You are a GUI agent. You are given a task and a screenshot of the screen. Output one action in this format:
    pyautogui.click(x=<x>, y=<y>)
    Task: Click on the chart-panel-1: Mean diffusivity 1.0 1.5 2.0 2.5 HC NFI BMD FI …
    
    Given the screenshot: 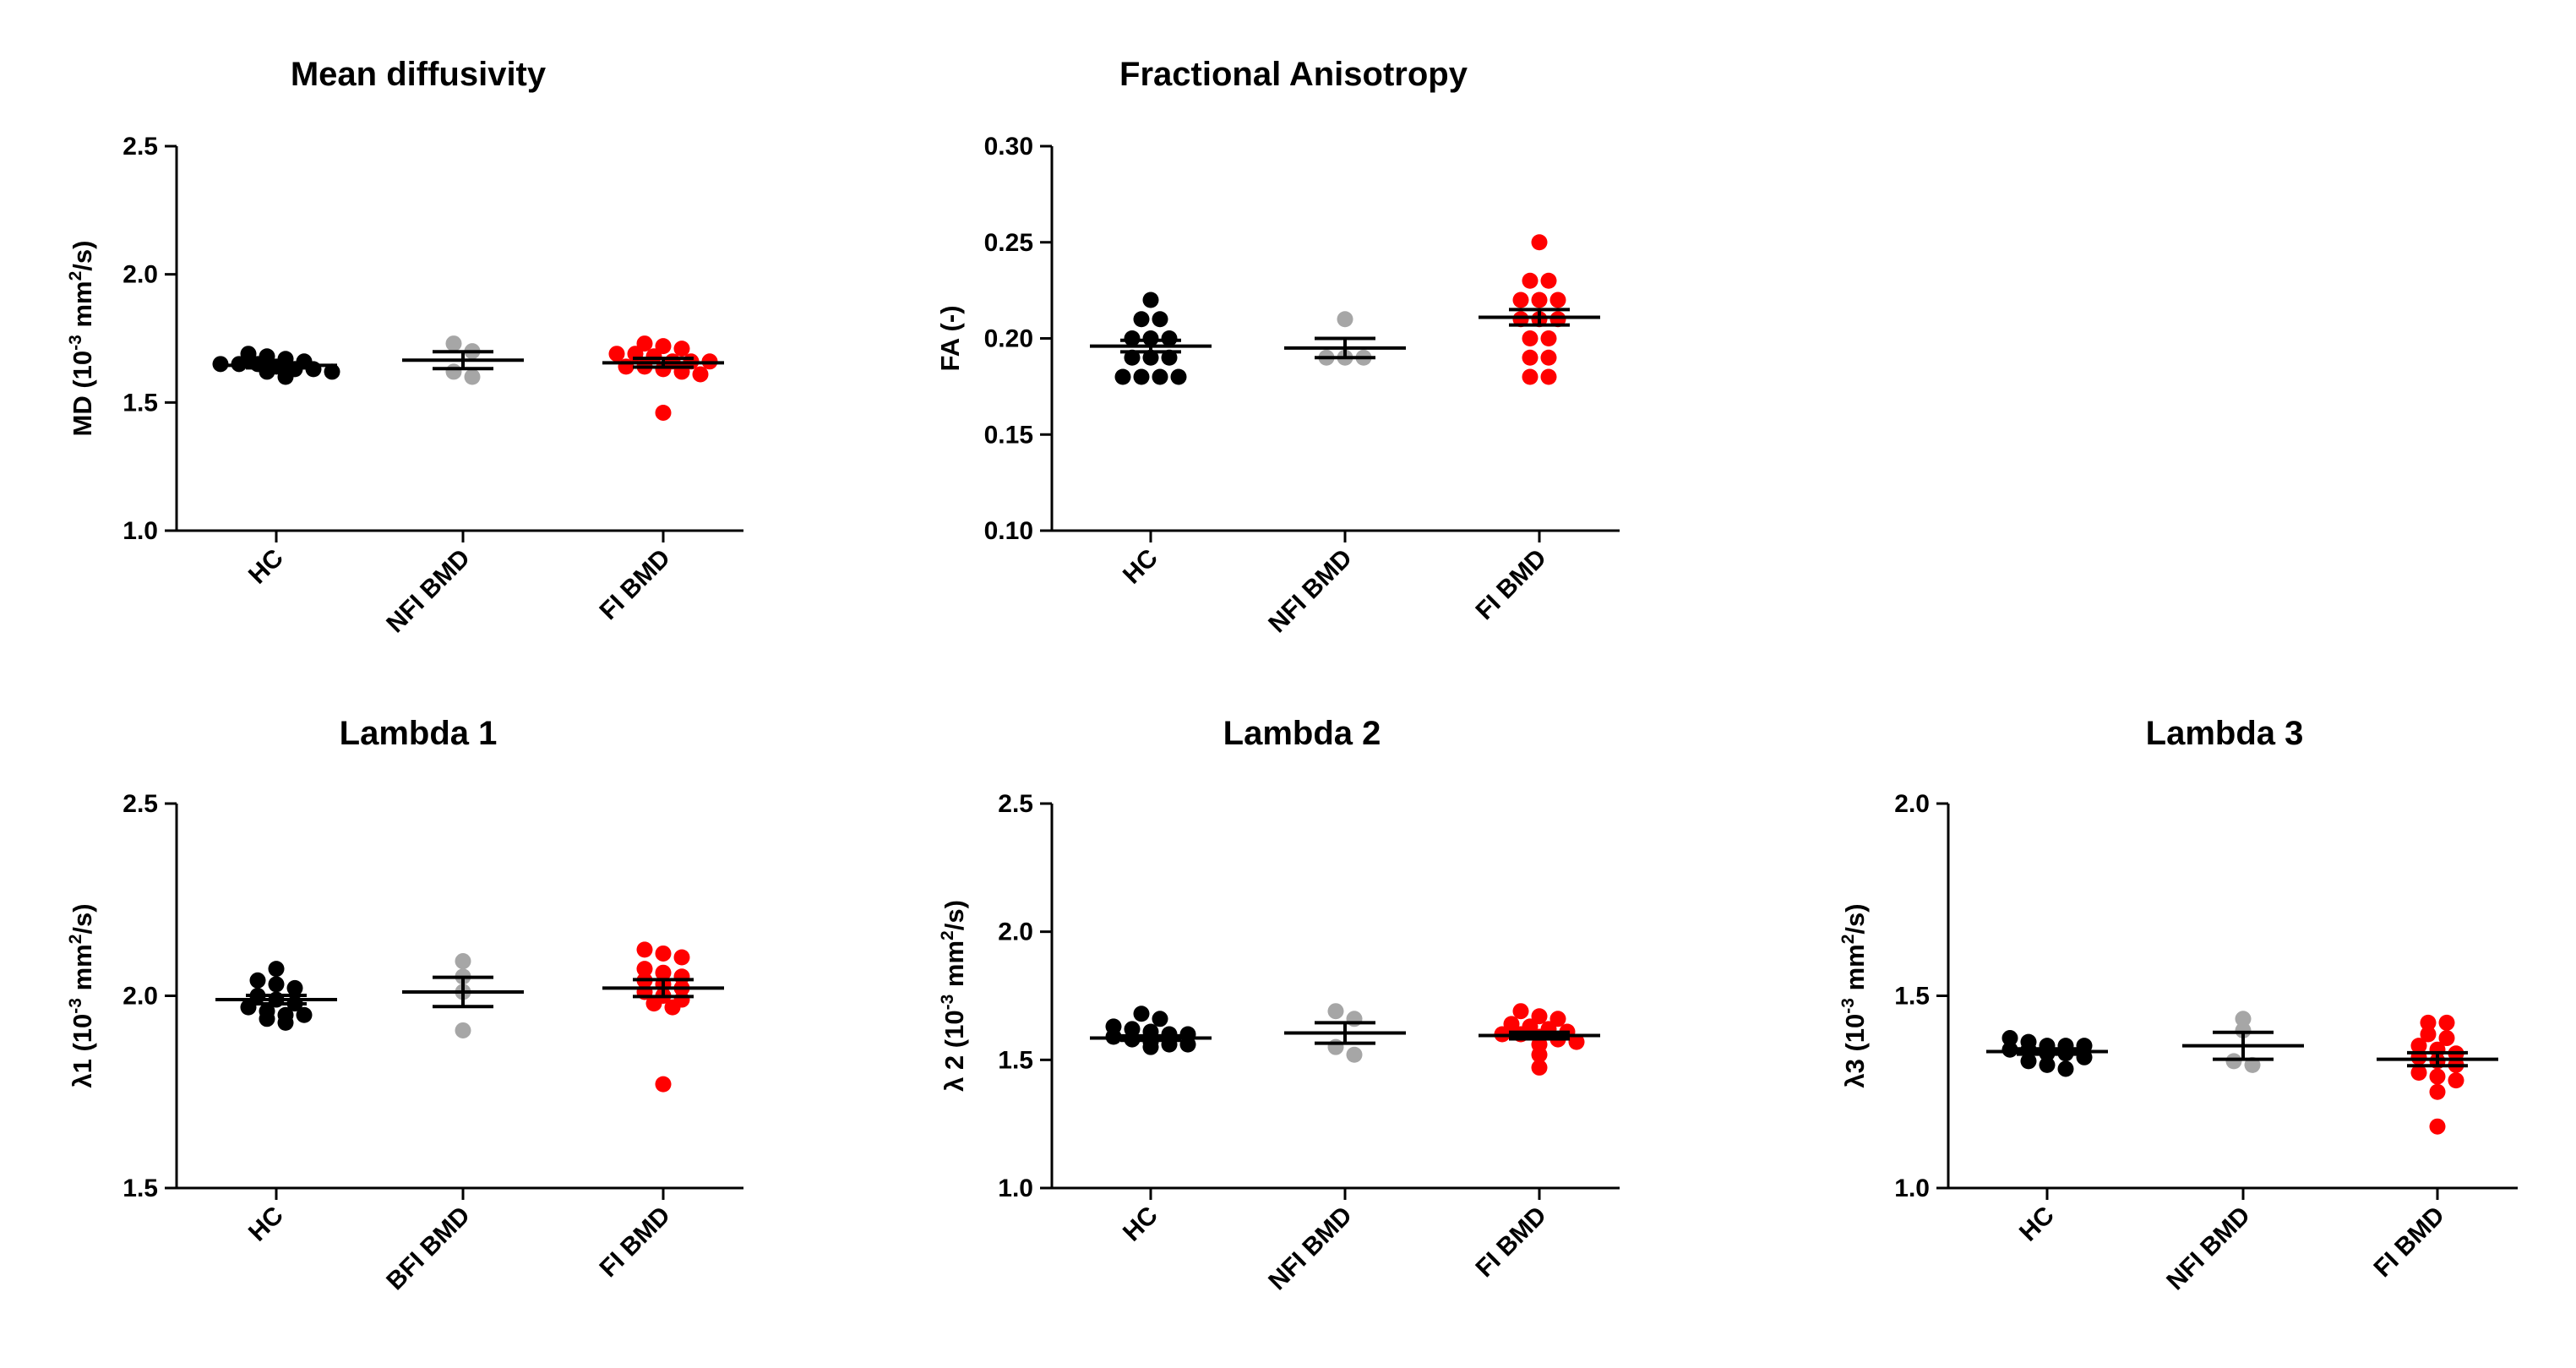 What is the action you would take?
    pyautogui.click(x=404, y=347)
    